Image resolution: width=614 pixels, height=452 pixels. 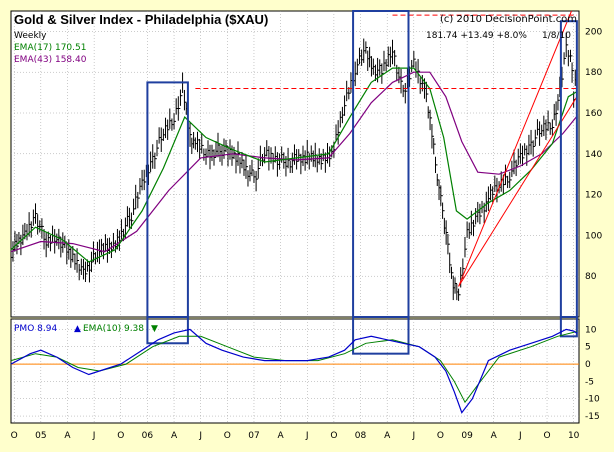 I want to click on x-tick-label: 08, so click(x=361, y=436).